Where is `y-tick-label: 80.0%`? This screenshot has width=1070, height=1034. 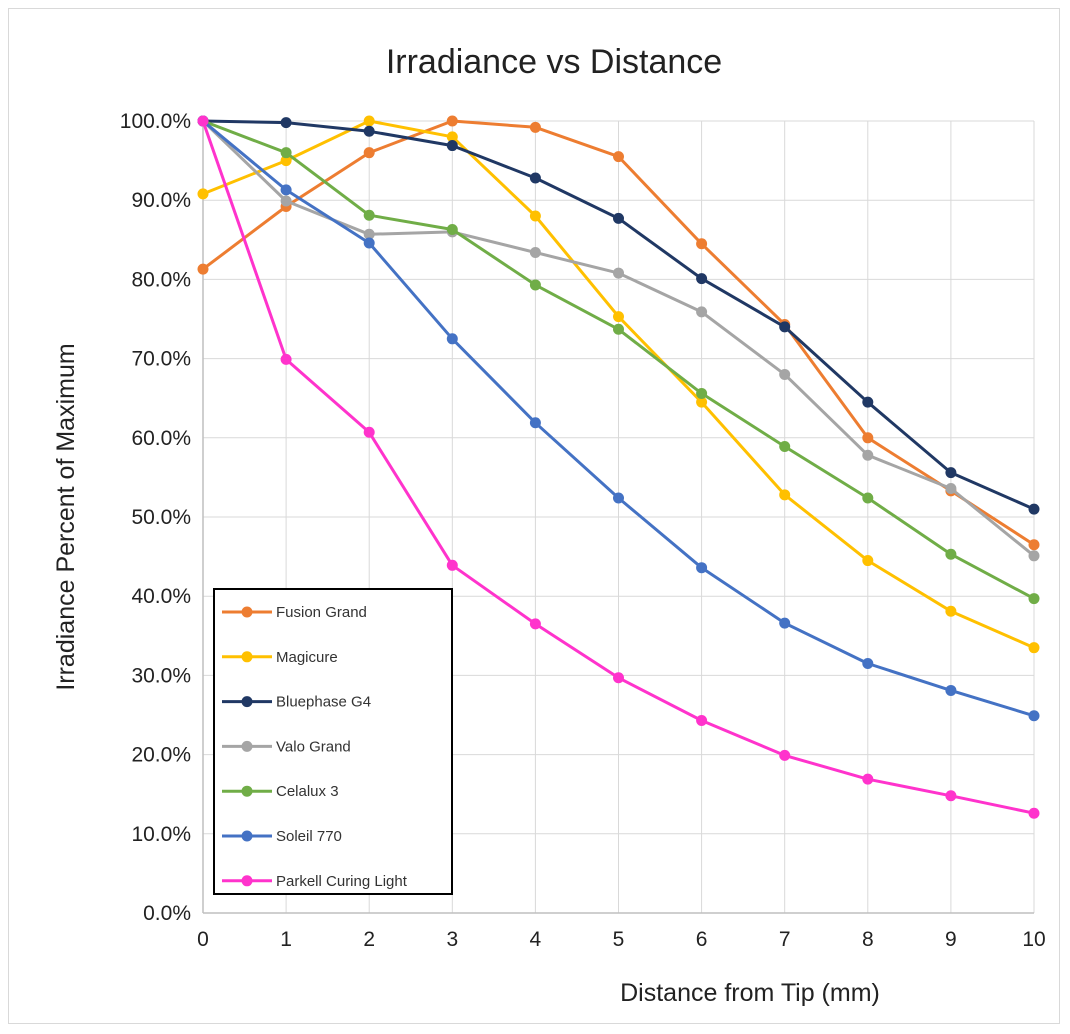 y-tick-label: 80.0% is located at coordinates (161, 279).